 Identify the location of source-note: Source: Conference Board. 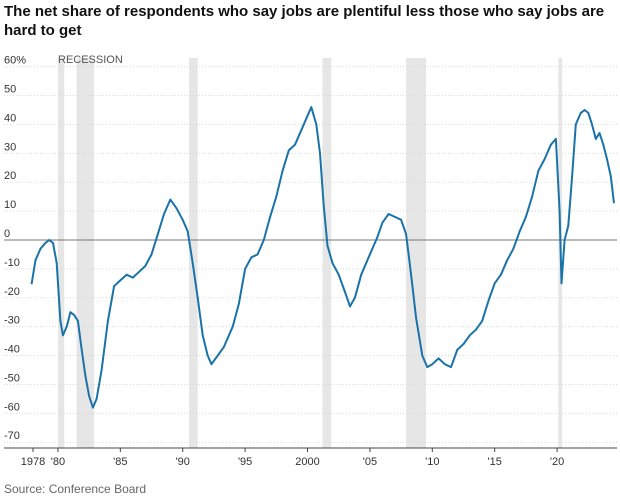
(75, 489).